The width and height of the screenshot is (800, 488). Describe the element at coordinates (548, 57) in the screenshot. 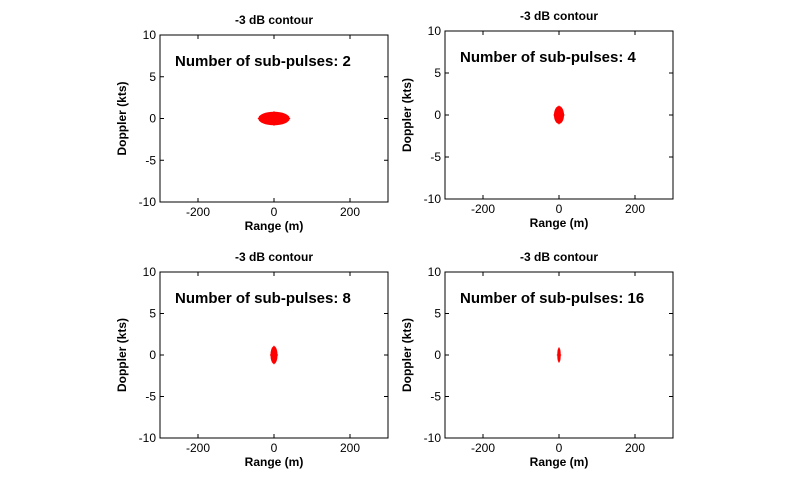

I see `sub-pulses-annotation: Number of sub-pulses: 4` at that location.